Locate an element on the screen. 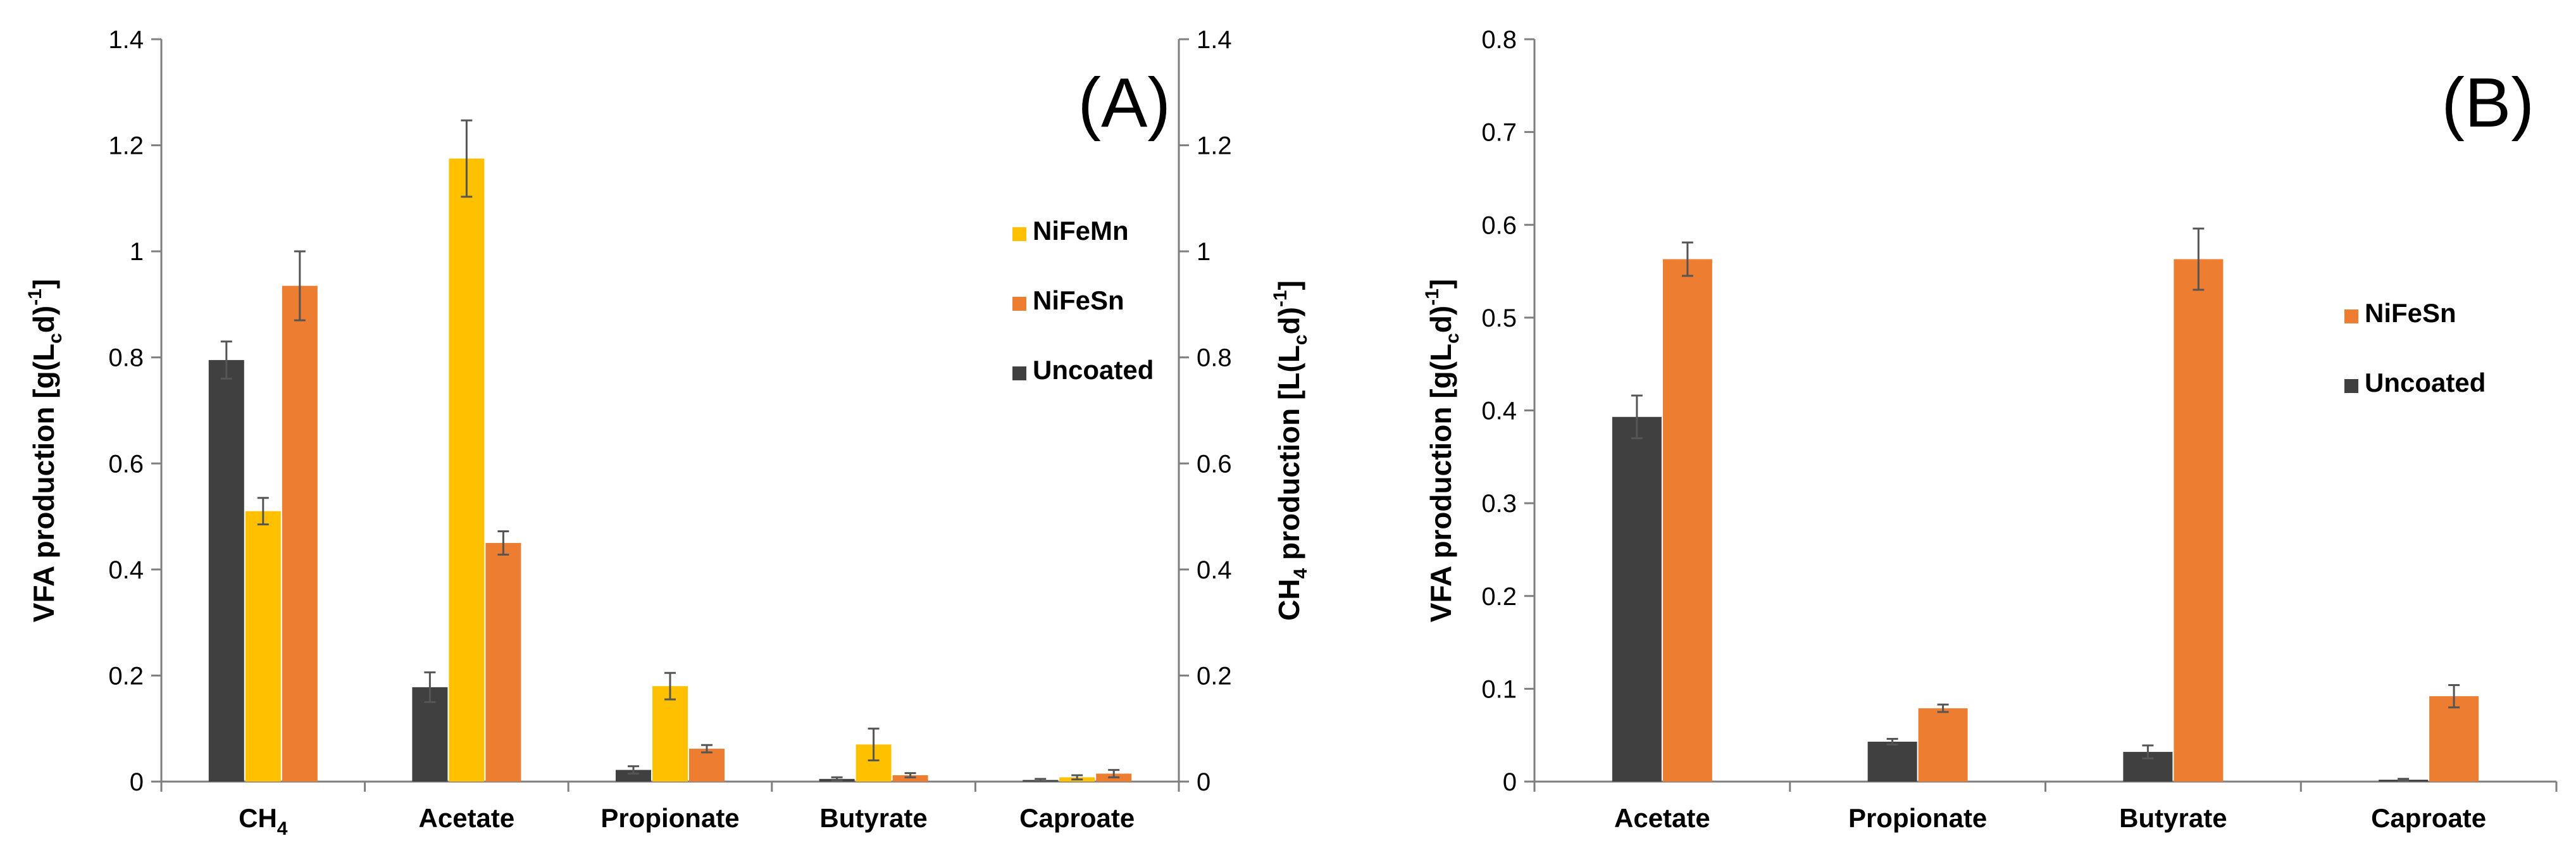 The width and height of the screenshot is (2576, 855). x-tick-label-subscript: 4 is located at coordinates (282, 828).